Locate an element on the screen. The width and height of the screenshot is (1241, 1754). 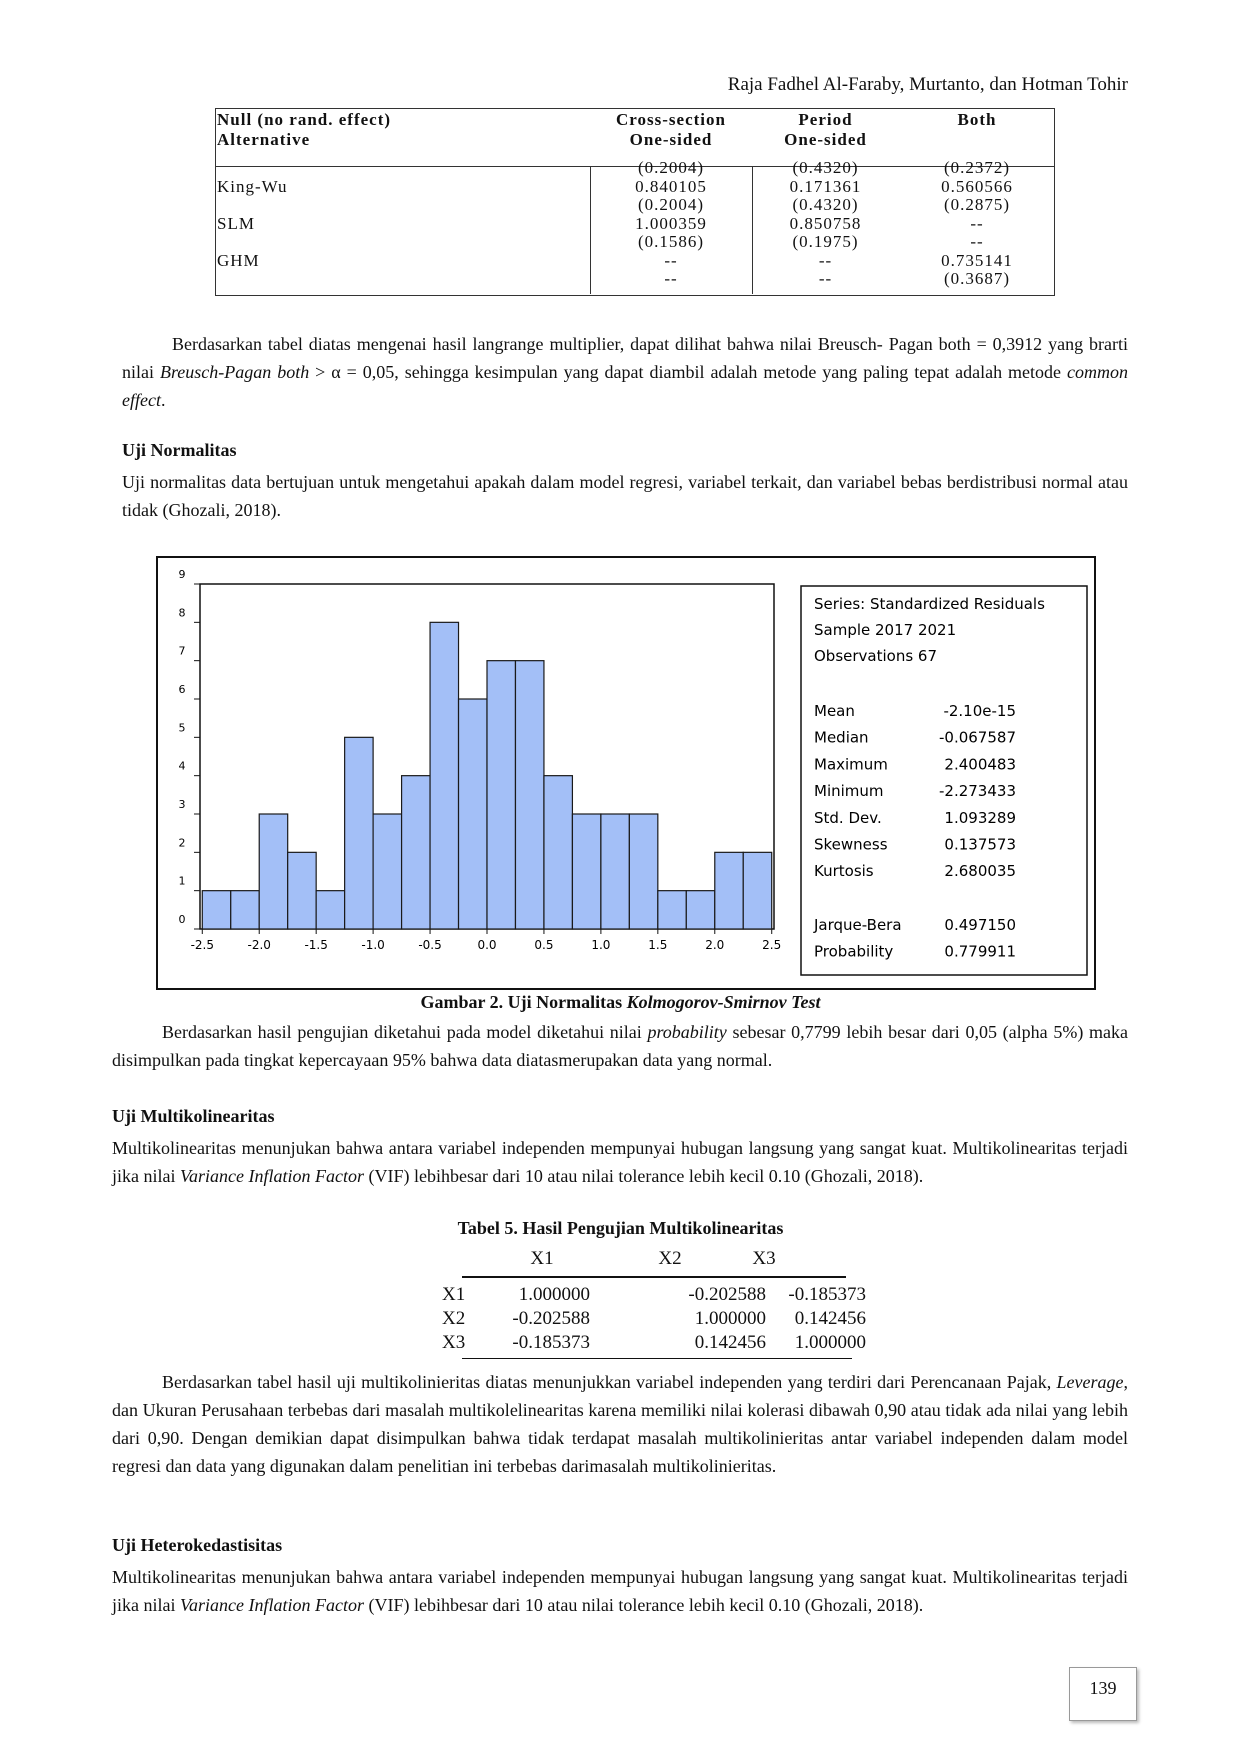
heading: Uji Multikolinearitas is located at coordinates (193, 1116).